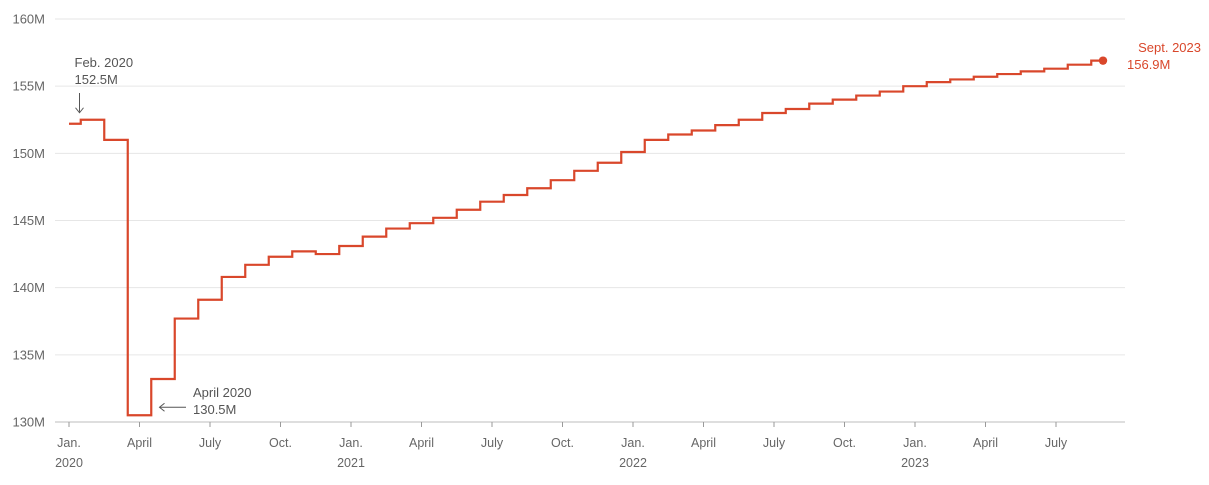 This screenshot has width=1209, height=485. Describe the element at coordinates (104, 62) in the screenshot. I see `annotation-feb-2020-date: Feb. 2020` at that location.